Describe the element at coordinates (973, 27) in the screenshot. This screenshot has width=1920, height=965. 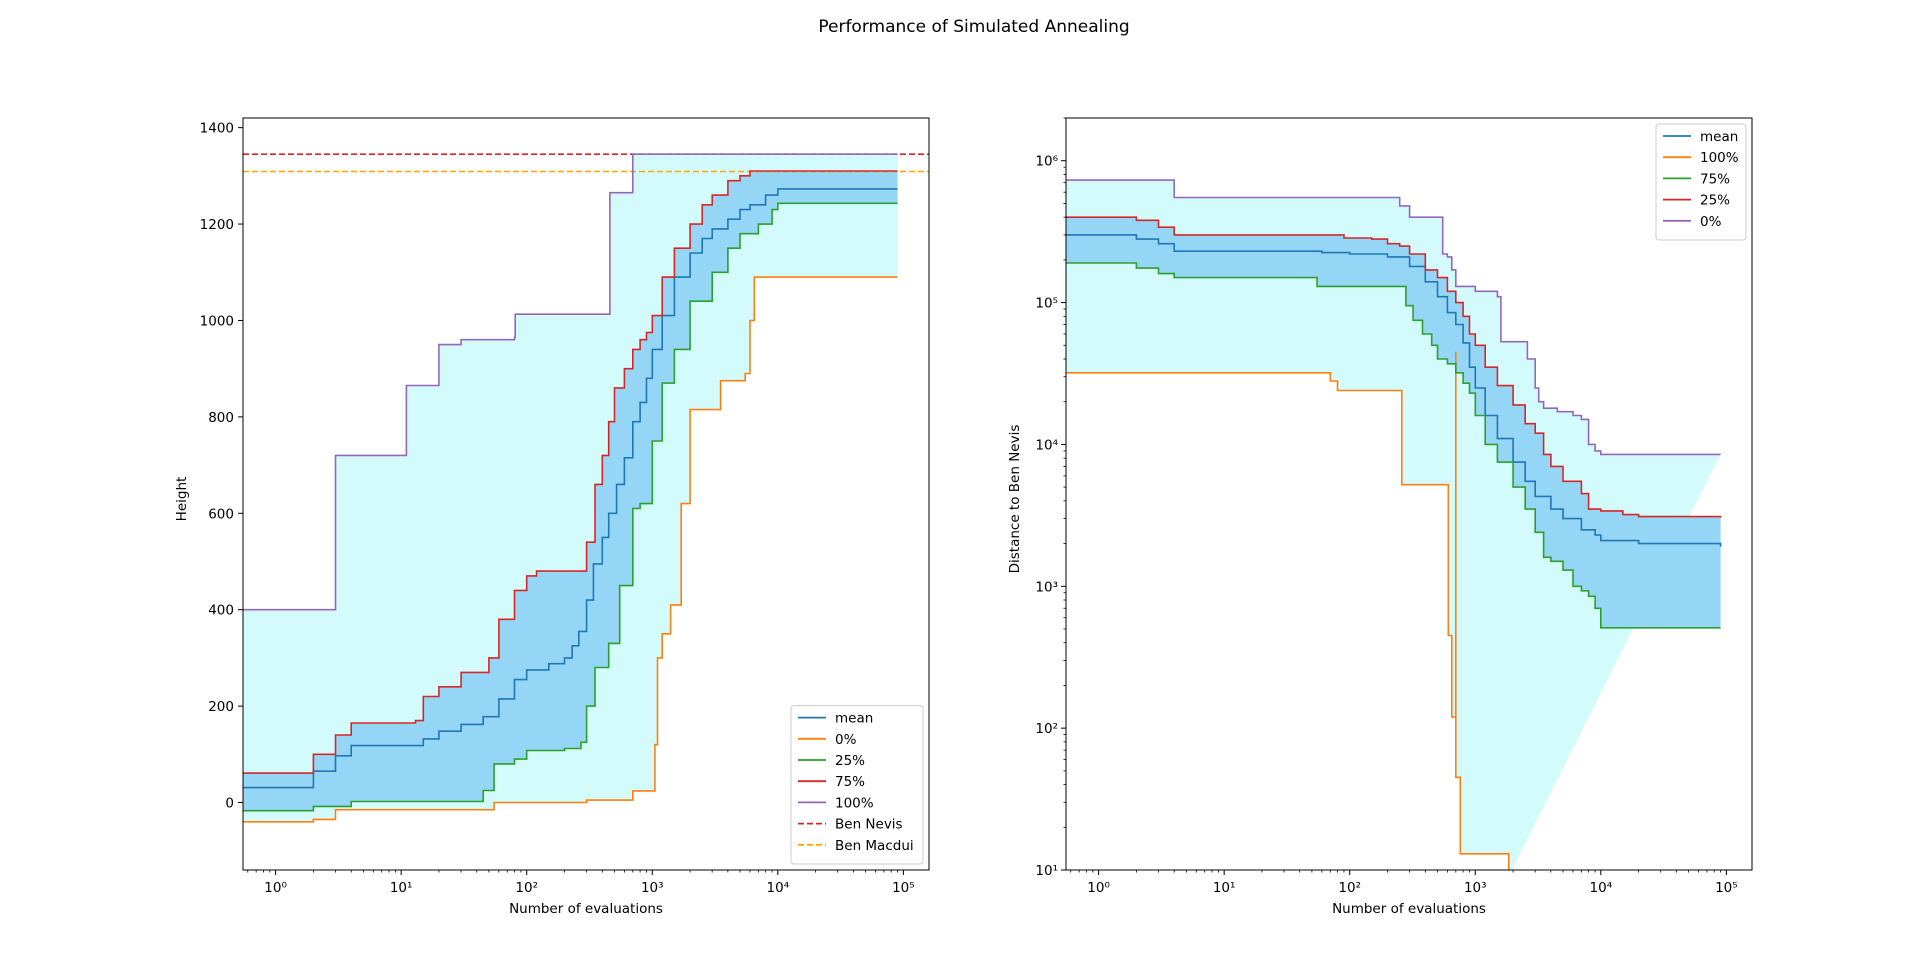
I see `figure-title: Performance of Simulated Annealing` at that location.